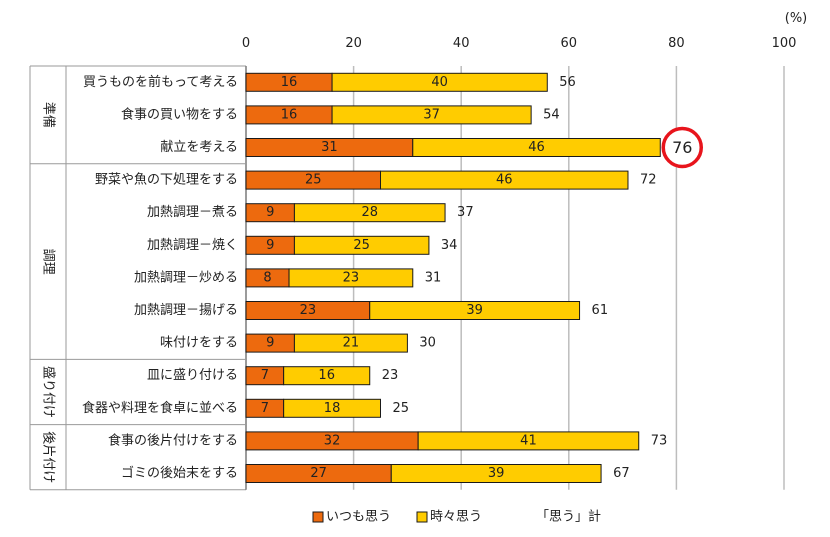  Describe the element at coordinates (48, 262) in the screenshot. I see `group-label: 調理` at that location.